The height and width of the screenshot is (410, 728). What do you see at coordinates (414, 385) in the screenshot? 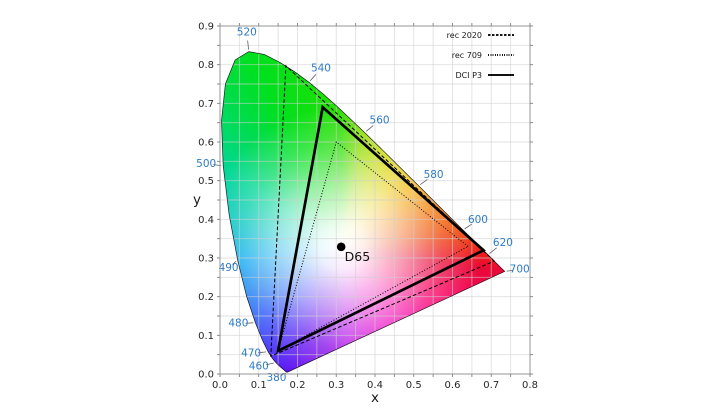
I see `x-tick-label: 0.5` at bounding box center [414, 385].